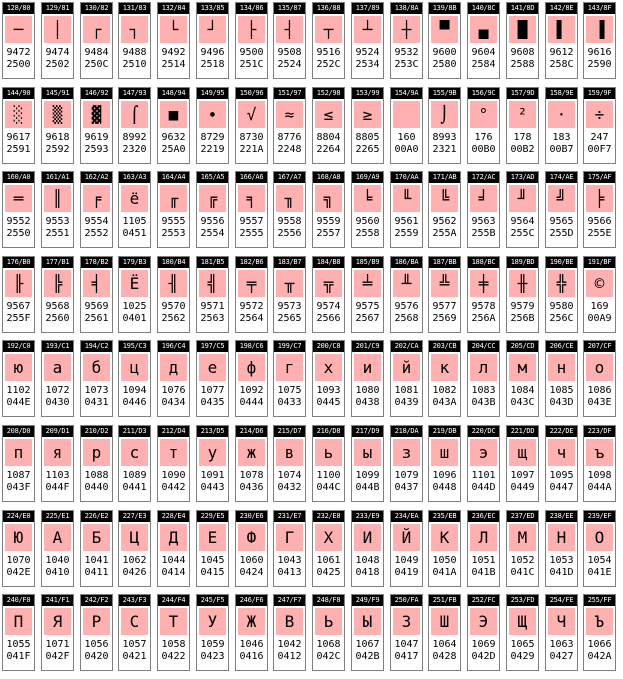 Image resolution: width=623 pixels, height=679 pixels. What do you see at coordinates (483, 572) in the screenshot?
I see `cell-hex-code: 041B` at bounding box center [483, 572].